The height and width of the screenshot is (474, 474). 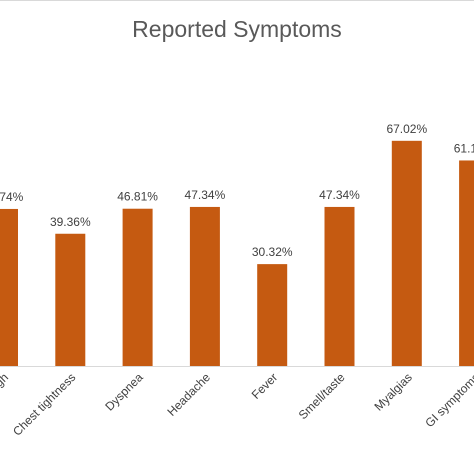 I want to click on bar-gi-symptoms, so click(x=466, y=263).